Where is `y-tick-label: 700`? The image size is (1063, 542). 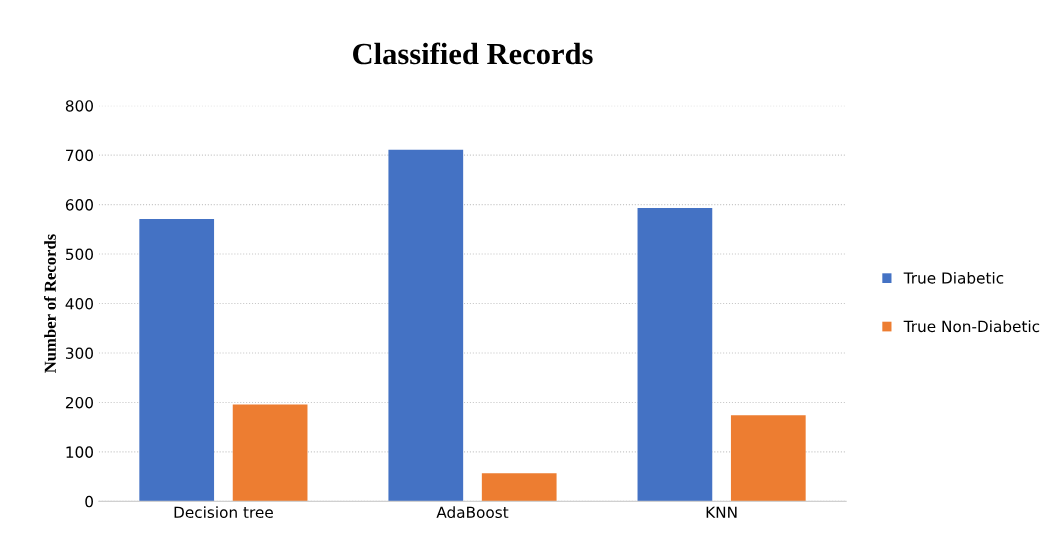 y-tick-label: 700 is located at coordinates (79, 155).